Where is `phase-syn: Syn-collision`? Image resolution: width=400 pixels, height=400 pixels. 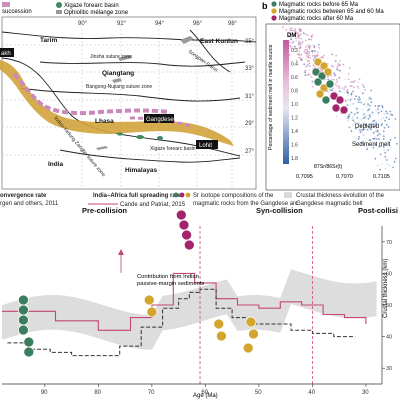 phase-syn: Syn-collision is located at coordinates (279, 210).